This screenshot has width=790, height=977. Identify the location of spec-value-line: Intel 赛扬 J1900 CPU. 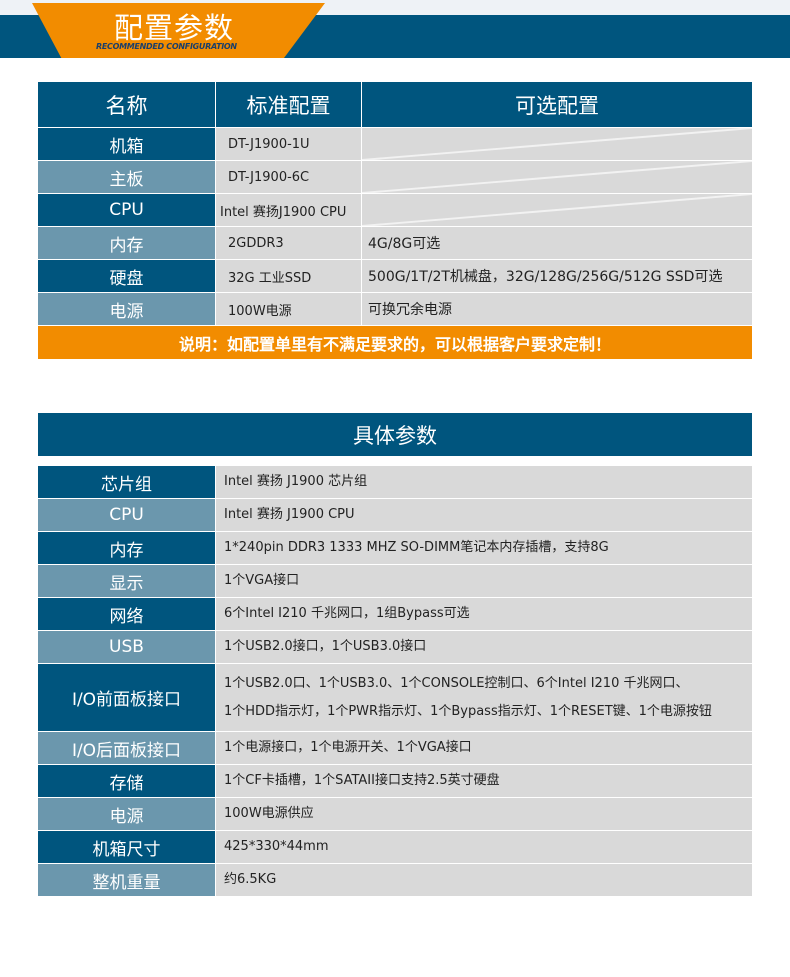
(289, 514).